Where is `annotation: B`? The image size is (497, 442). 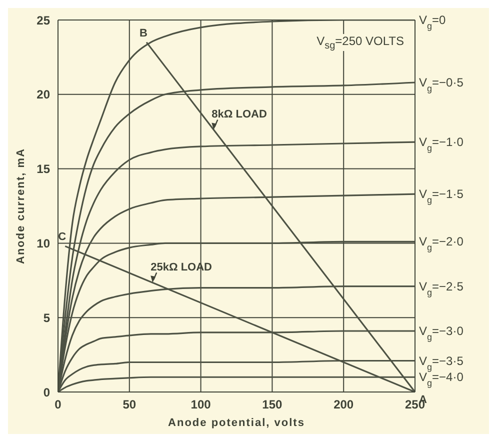 annotation: B is located at coordinates (144, 33).